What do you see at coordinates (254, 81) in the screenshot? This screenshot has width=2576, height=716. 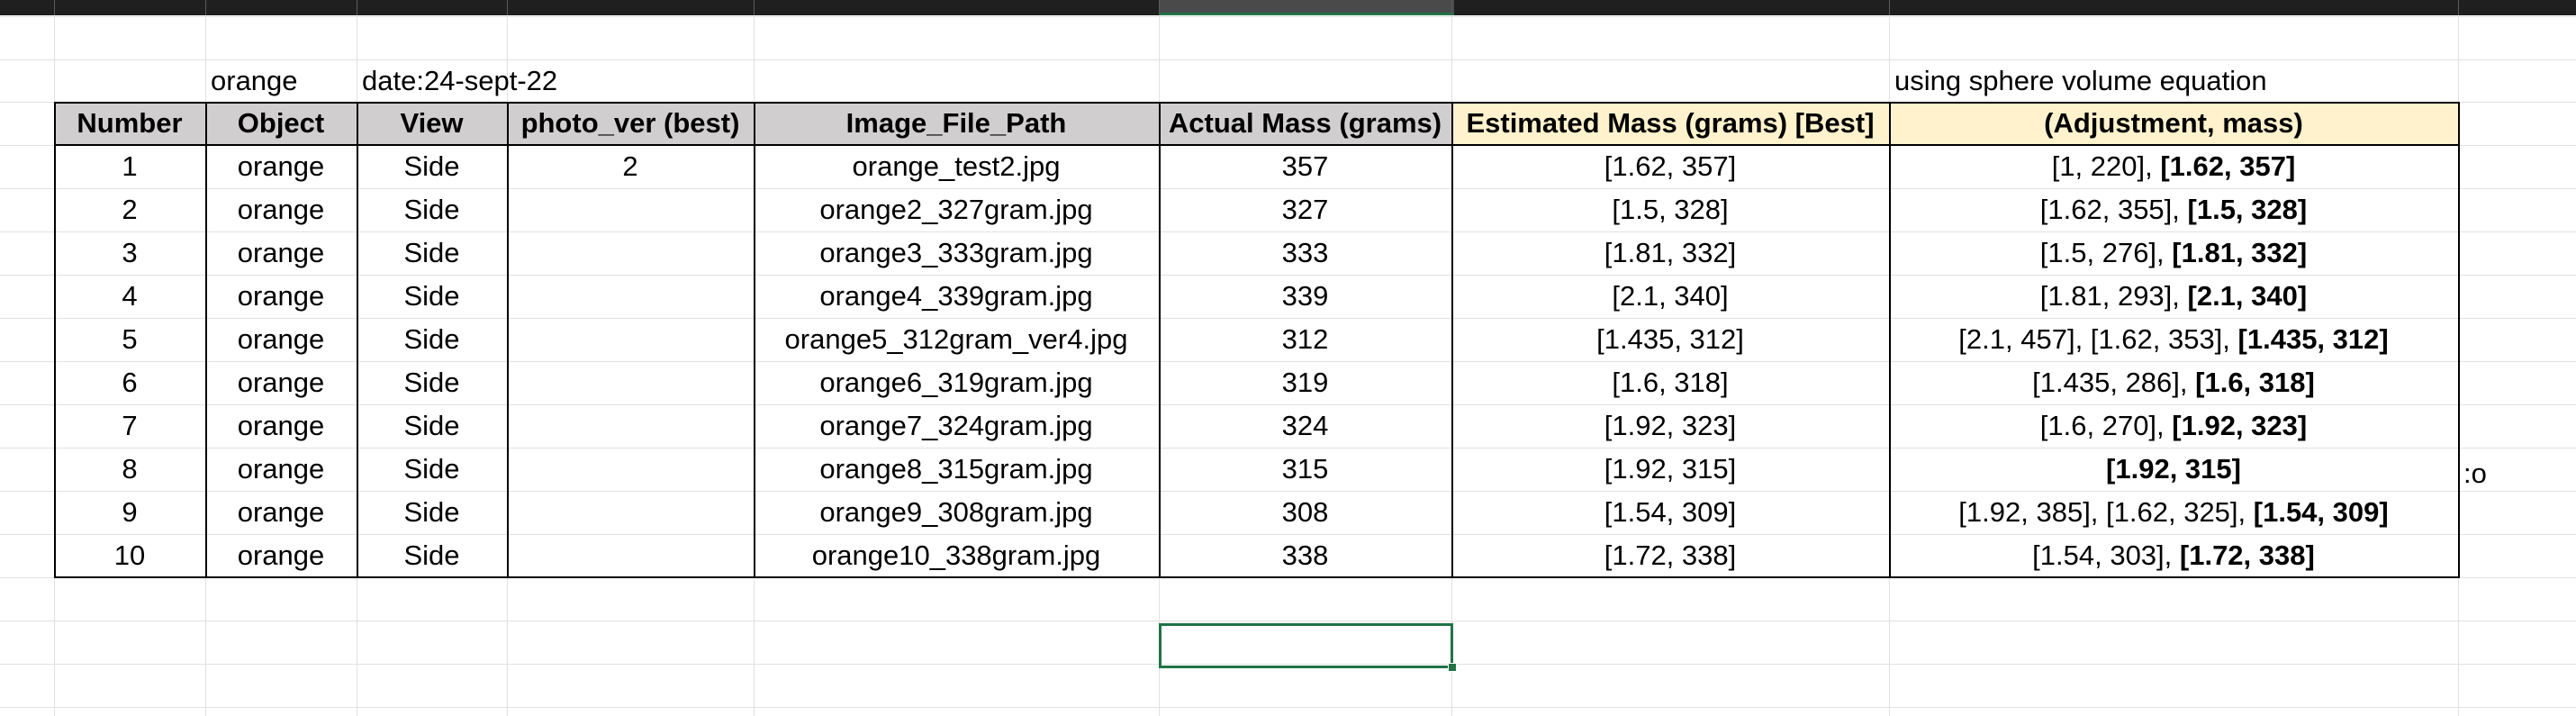 I see `label-fruit: orange` at bounding box center [254, 81].